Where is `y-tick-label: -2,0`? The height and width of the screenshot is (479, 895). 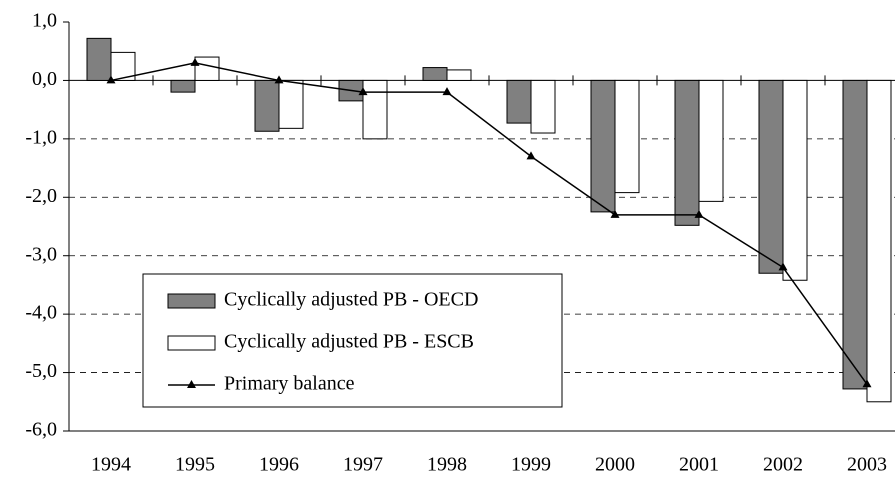 y-tick-label: -2,0 is located at coordinates (41, 196).